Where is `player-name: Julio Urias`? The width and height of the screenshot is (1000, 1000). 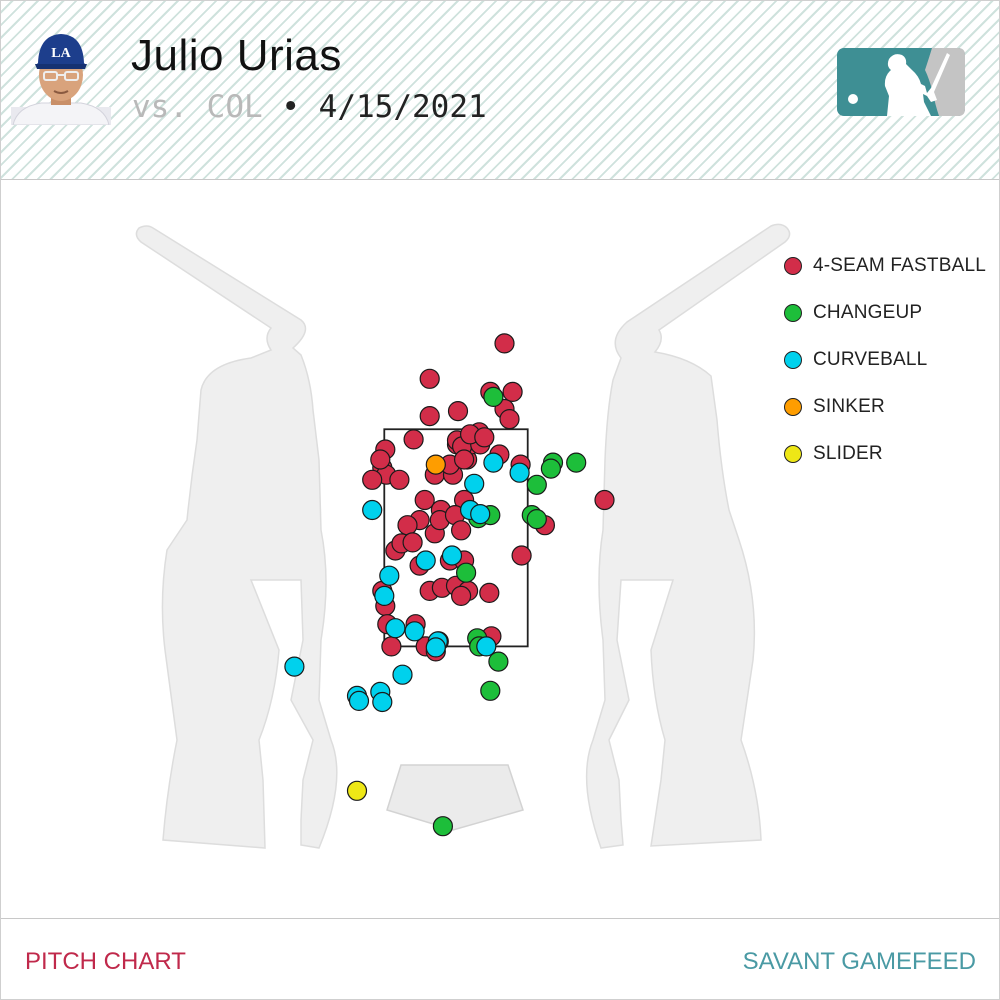
player-name: Julio Urias is located at coordinates (236, 55).